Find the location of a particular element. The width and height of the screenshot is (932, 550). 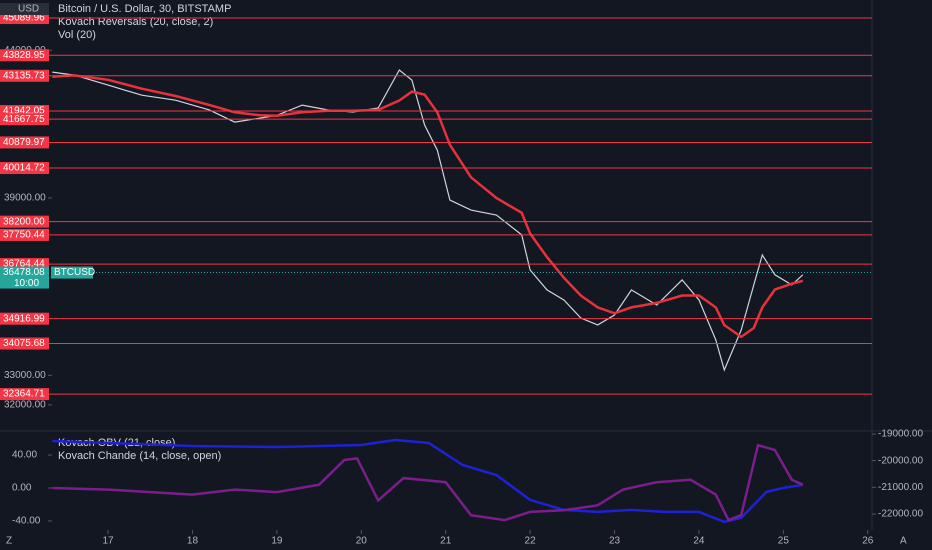

x-tick-label: 24 is located at coordinates (699, 541).